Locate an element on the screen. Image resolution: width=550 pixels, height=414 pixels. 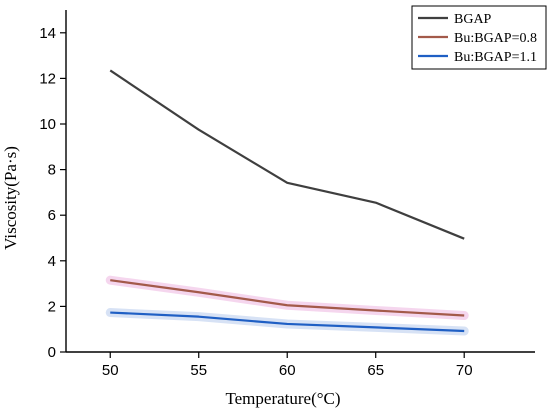
x-tick-label: 55 is located at coordinates (198, 370).